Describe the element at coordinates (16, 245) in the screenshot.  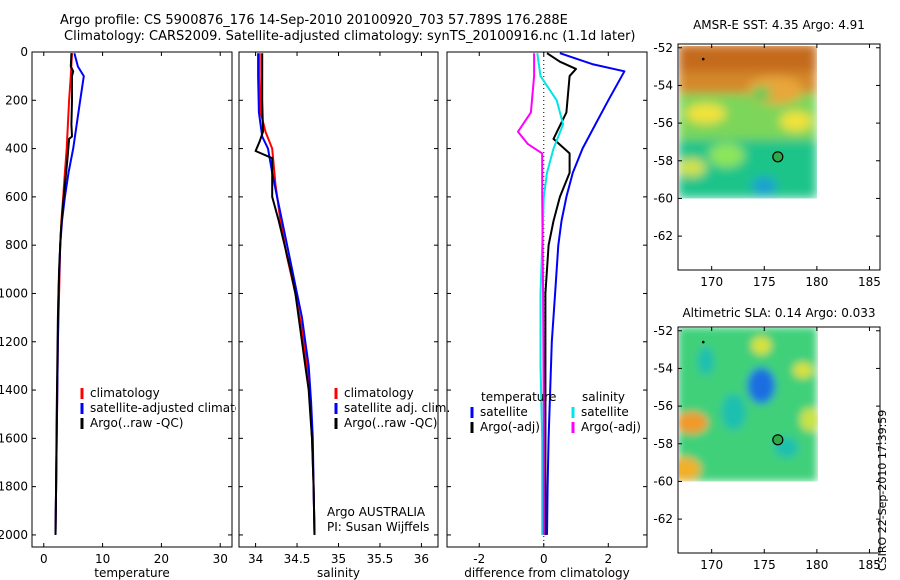
I see `y-tick-label: 800` at that location.